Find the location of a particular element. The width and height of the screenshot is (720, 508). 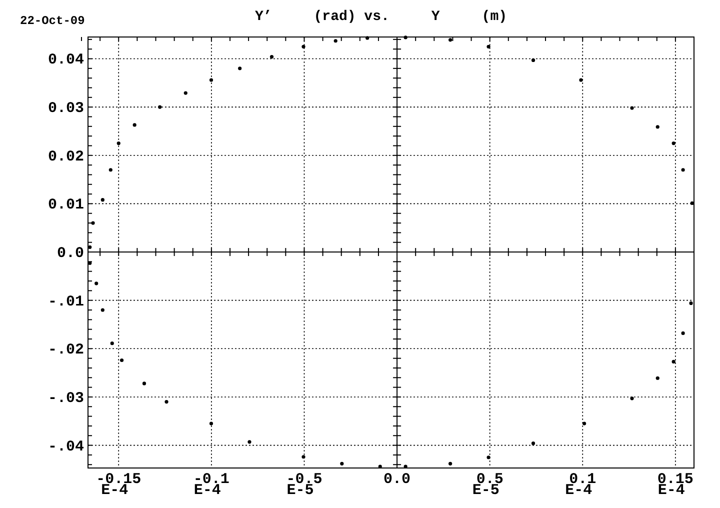

y-tick-label: 0.04 is located at coordinates (66, 60).